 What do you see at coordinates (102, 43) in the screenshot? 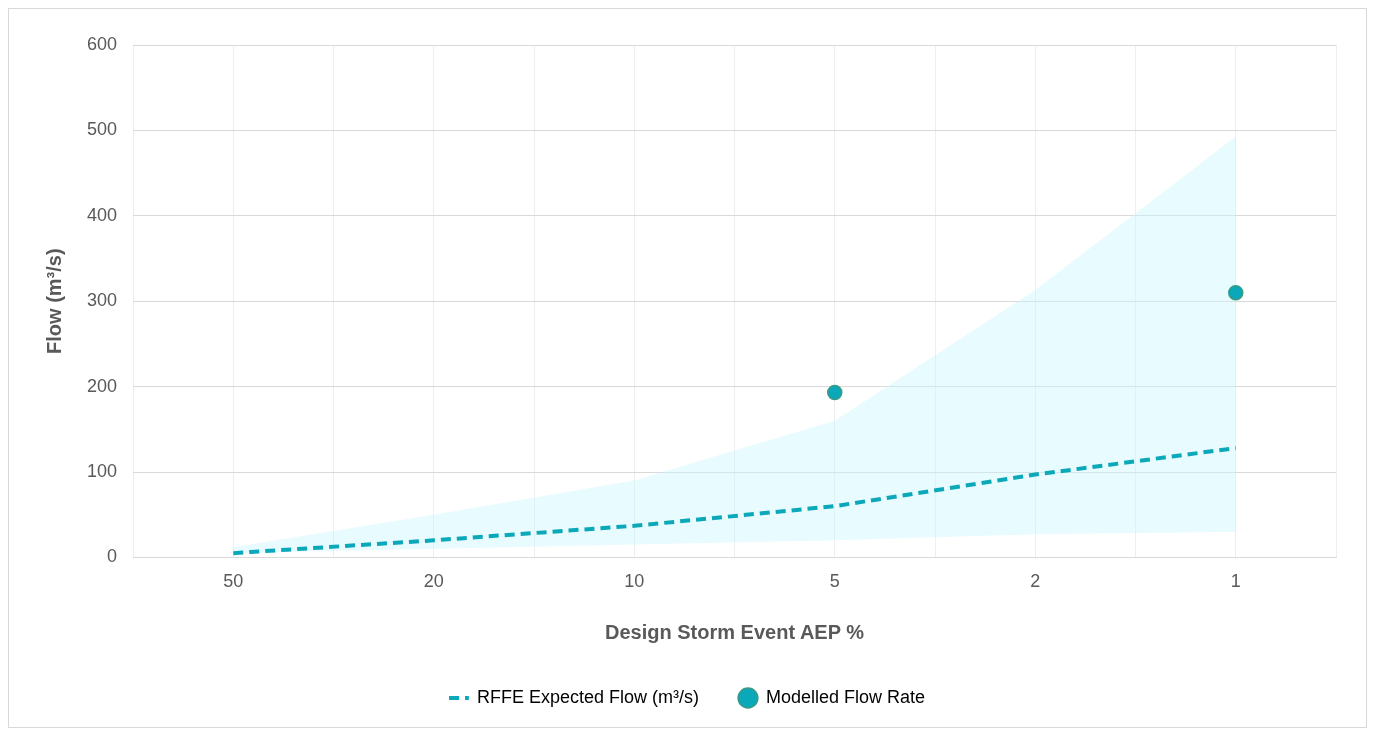
I see `y-tick-label: 600` at bounding box center [102, 43].